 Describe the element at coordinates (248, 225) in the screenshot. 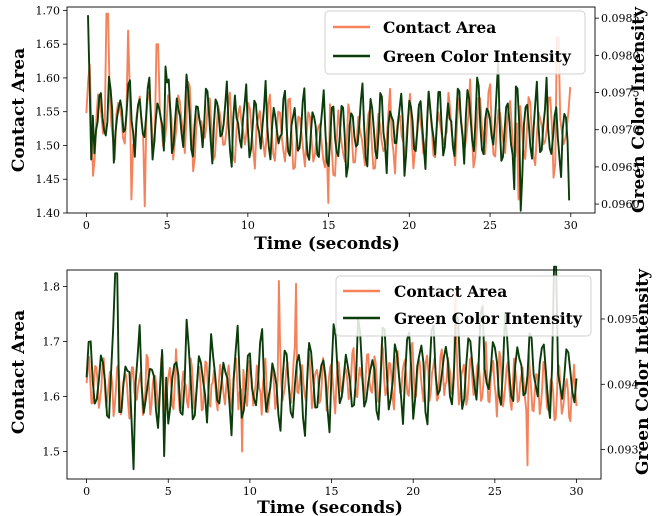

I see `top-xtick-label: 10` at that location.